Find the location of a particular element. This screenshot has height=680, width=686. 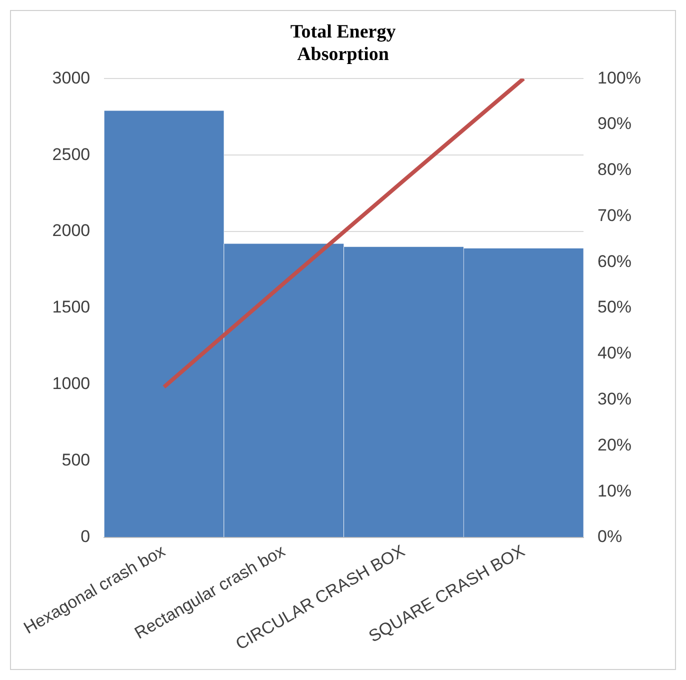

y2-tick-label: 10% is located at coordinates (615, 490).